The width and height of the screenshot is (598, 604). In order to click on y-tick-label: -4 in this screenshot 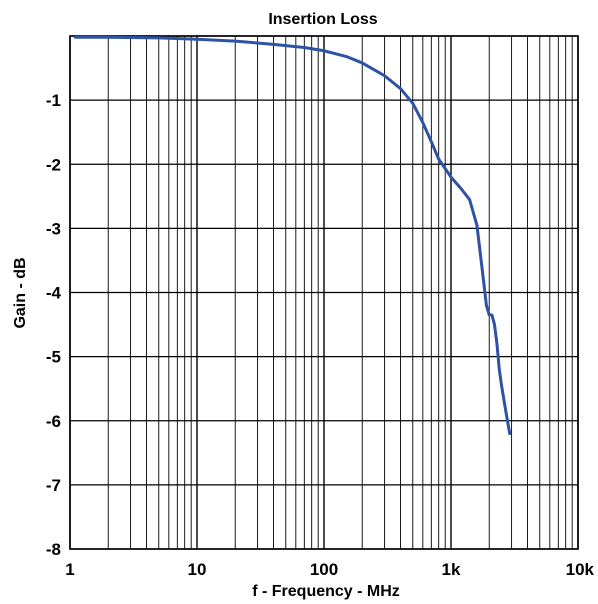, I will do `click(54, 293)`.